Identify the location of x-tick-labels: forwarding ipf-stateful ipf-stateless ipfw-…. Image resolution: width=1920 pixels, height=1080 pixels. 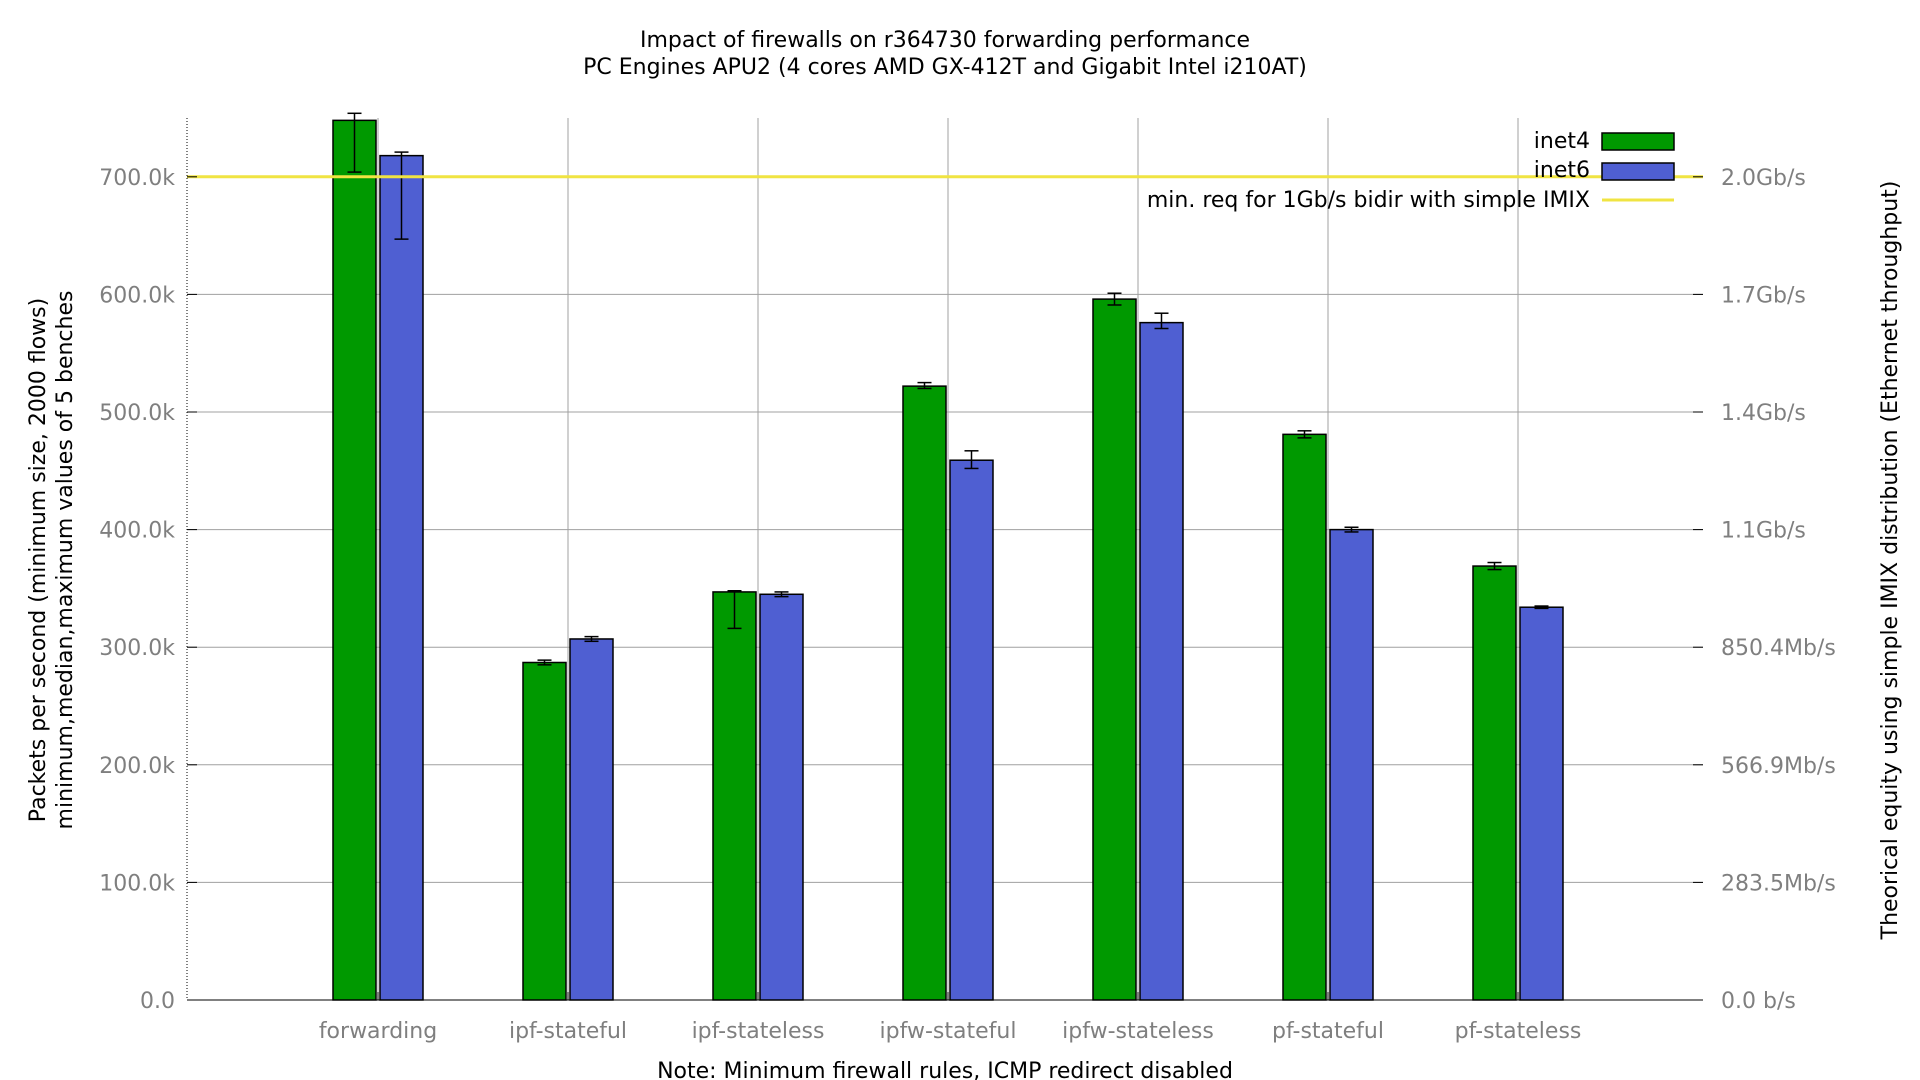
(950, 1031).